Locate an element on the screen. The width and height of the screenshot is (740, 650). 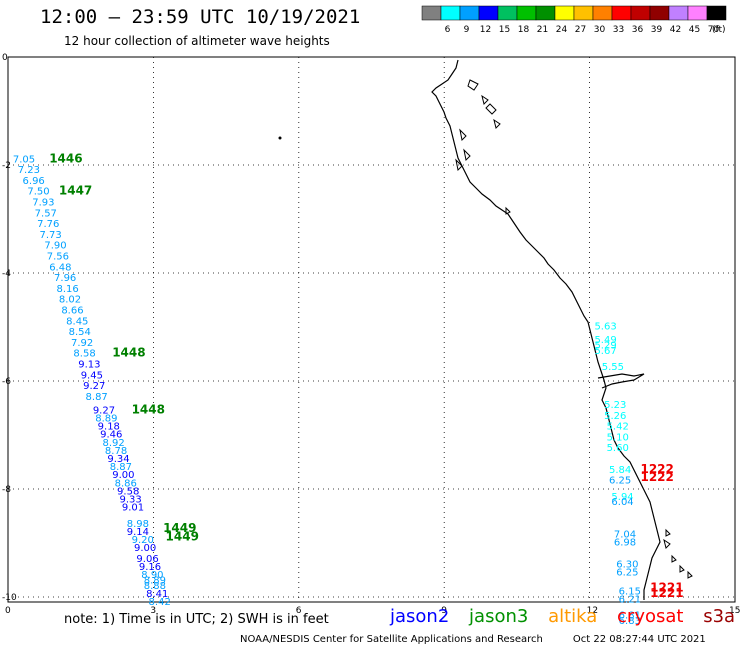
time-label: 1448 is located at coordinates (128, 353).